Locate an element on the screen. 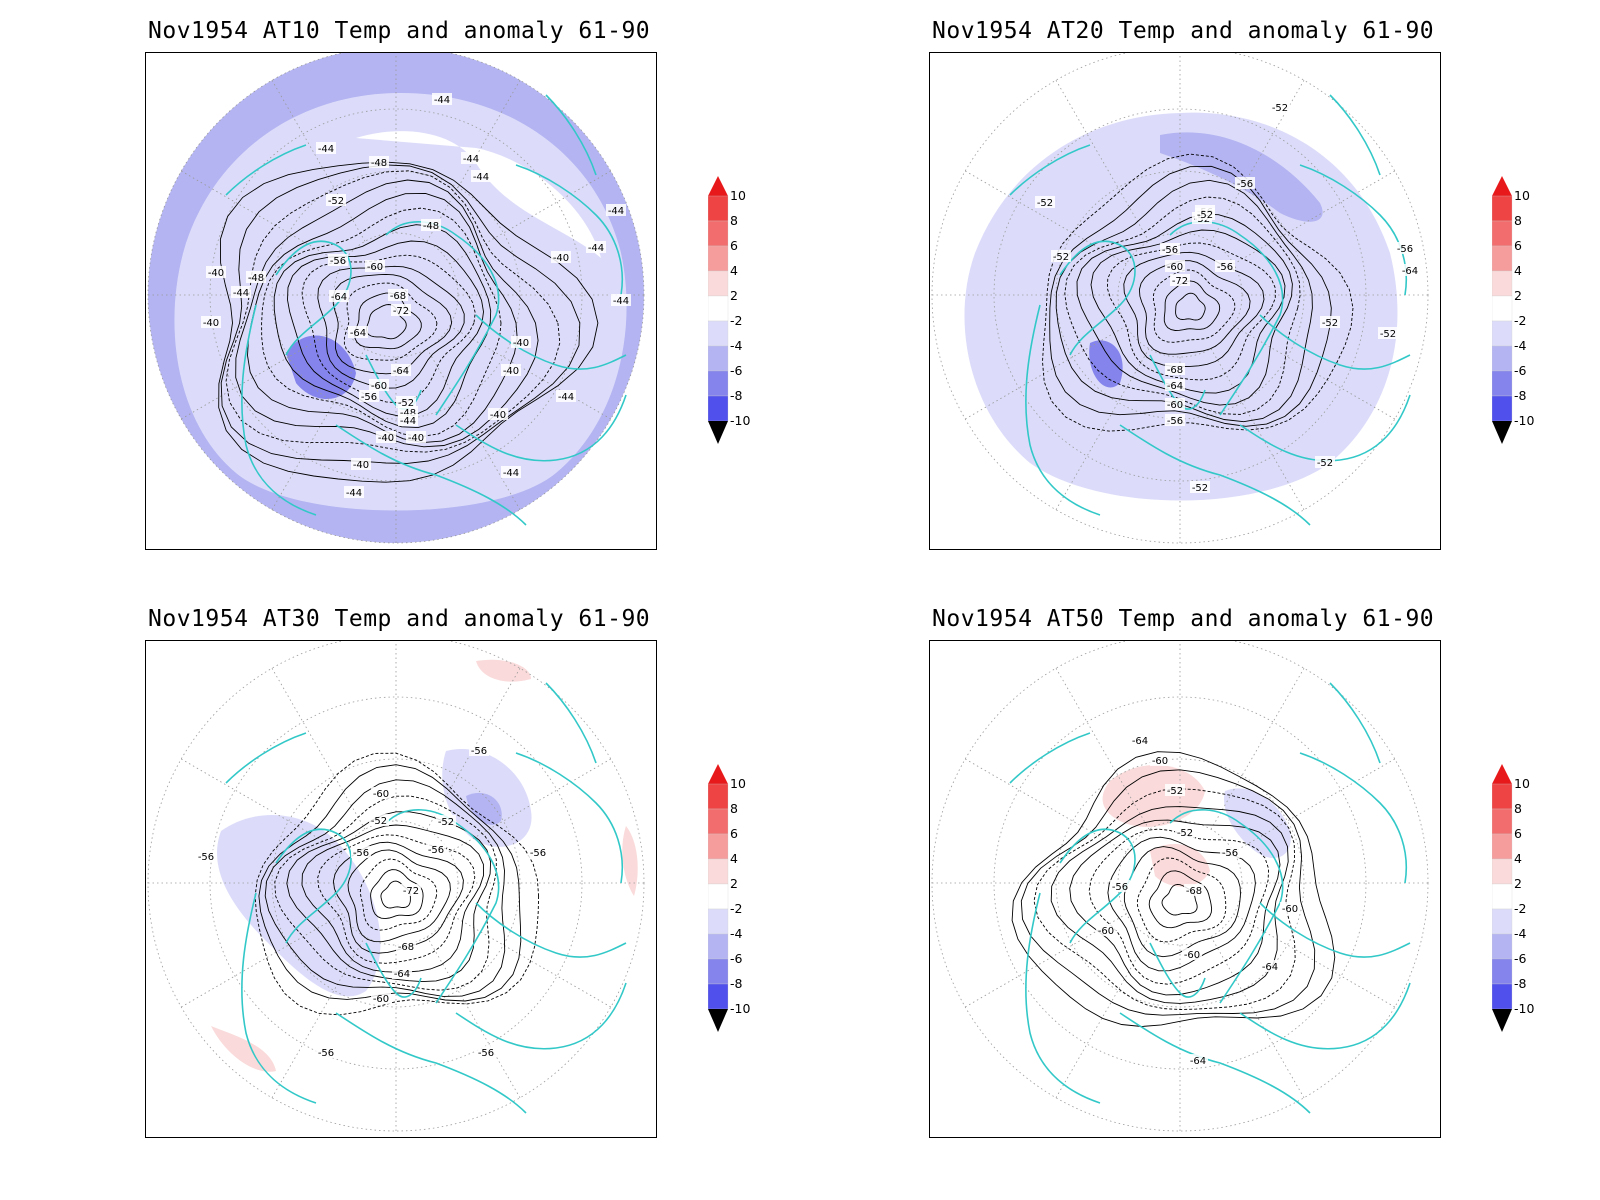  colorbar-label: -8 is located at coordinates (1520, 395).